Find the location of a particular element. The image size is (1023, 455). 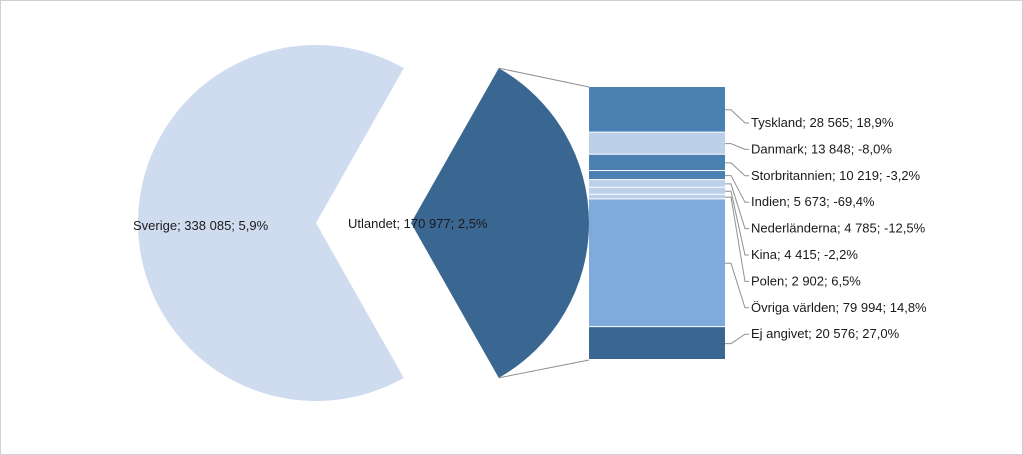

bar-segment-storbritannien is located at coordinates (657, 162).